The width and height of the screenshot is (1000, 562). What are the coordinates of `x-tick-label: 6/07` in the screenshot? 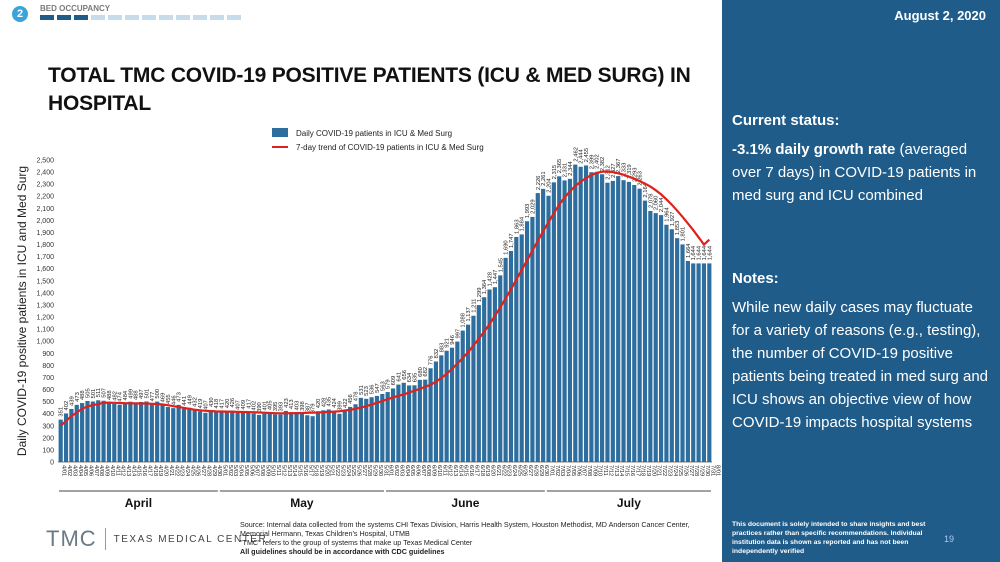 It's located at (423, 470).